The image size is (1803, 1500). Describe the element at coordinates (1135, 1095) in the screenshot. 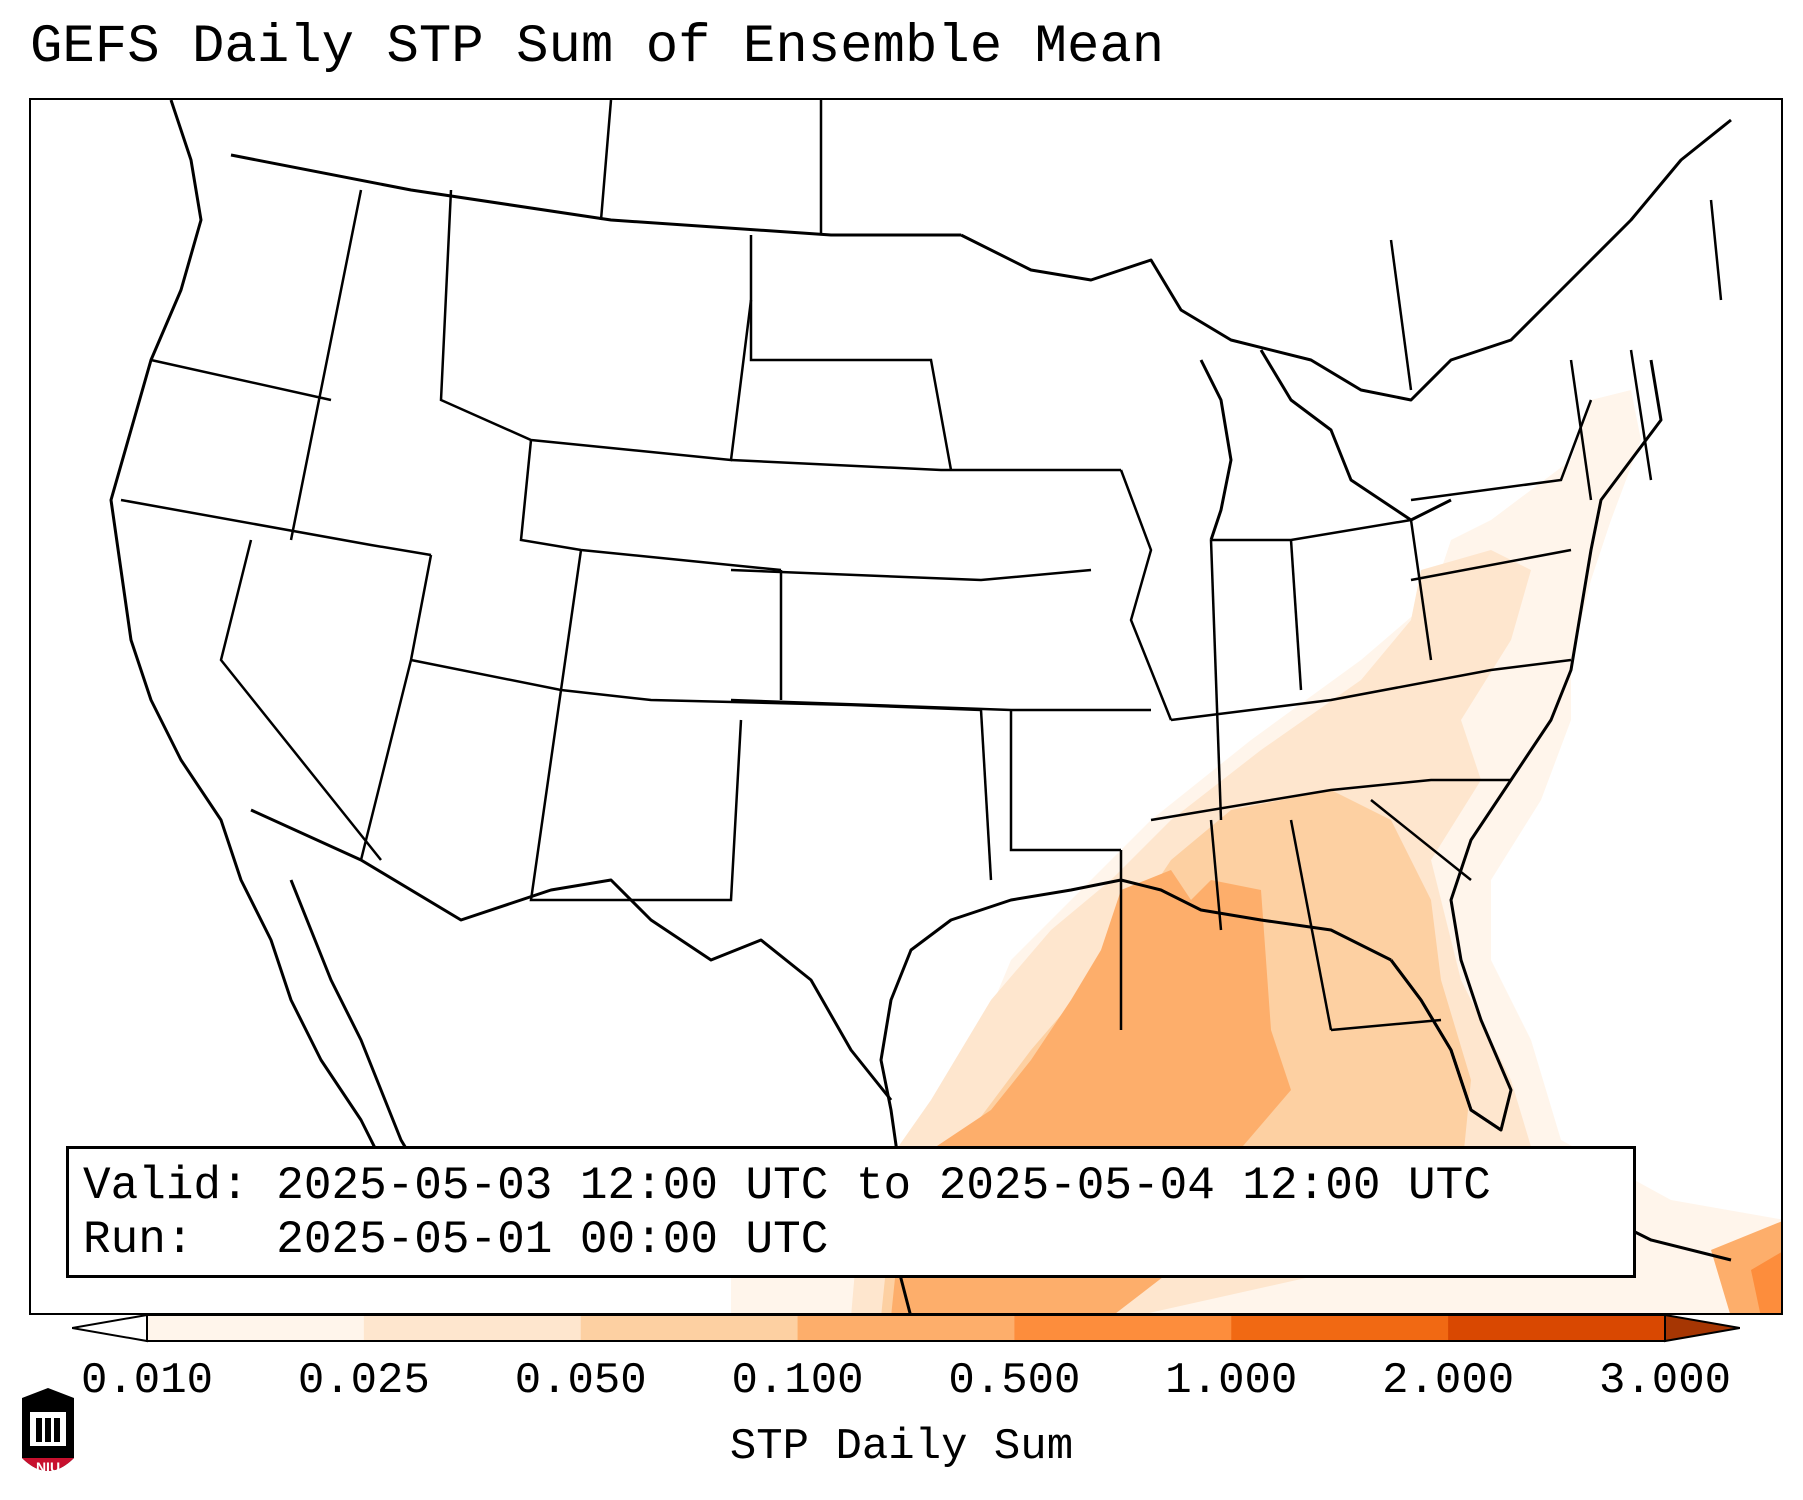

I see `gulf-coastline` at that location.